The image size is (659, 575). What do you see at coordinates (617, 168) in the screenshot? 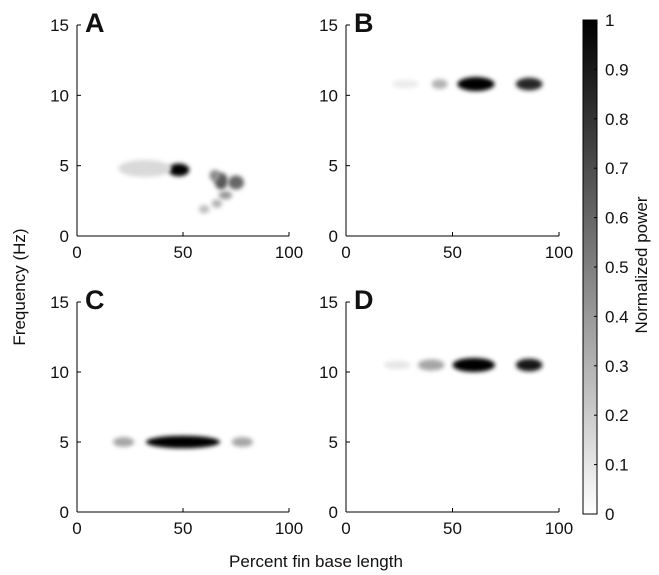
I see `colorbar-tick-label: 0.7` at bounding box center [617, 168].